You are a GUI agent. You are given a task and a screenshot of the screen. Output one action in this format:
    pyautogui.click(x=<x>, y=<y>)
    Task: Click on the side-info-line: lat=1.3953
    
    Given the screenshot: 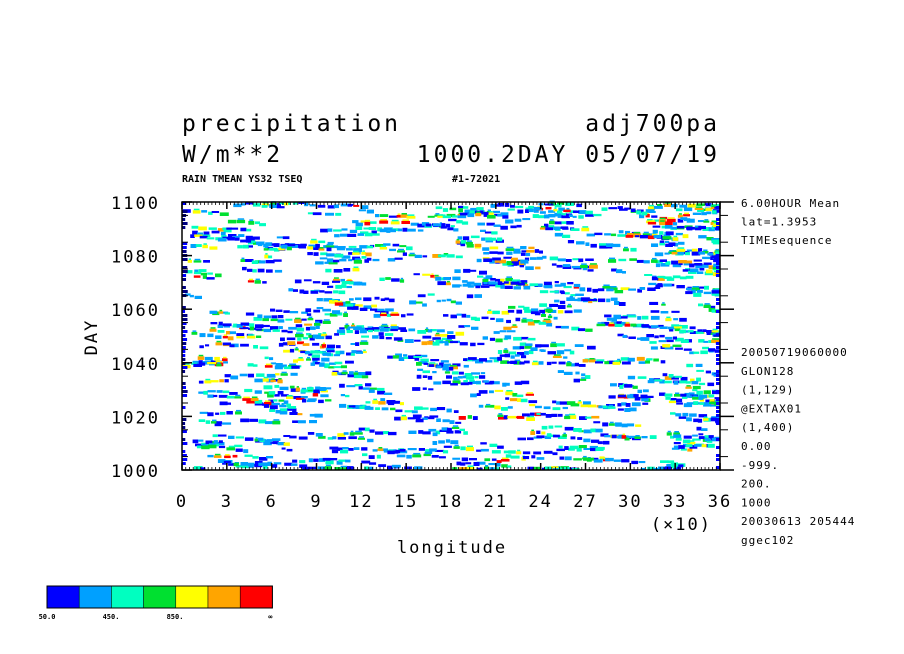 What is the action you would take?
    pyautogui.click(x=779, y=222)
    